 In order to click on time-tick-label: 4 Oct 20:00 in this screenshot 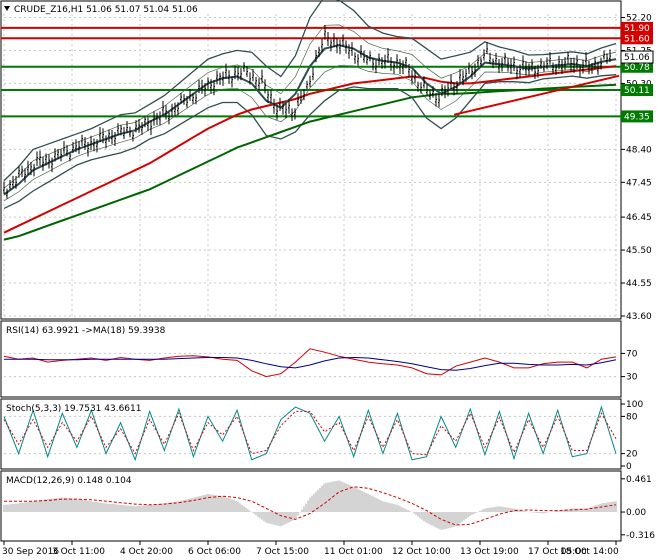, I will do `click(146, 552)`.